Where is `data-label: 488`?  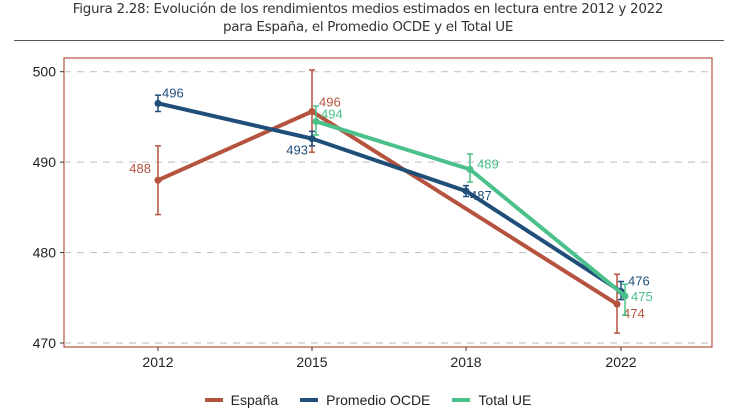
data-label: 488 is located at coordinates (140, 168).